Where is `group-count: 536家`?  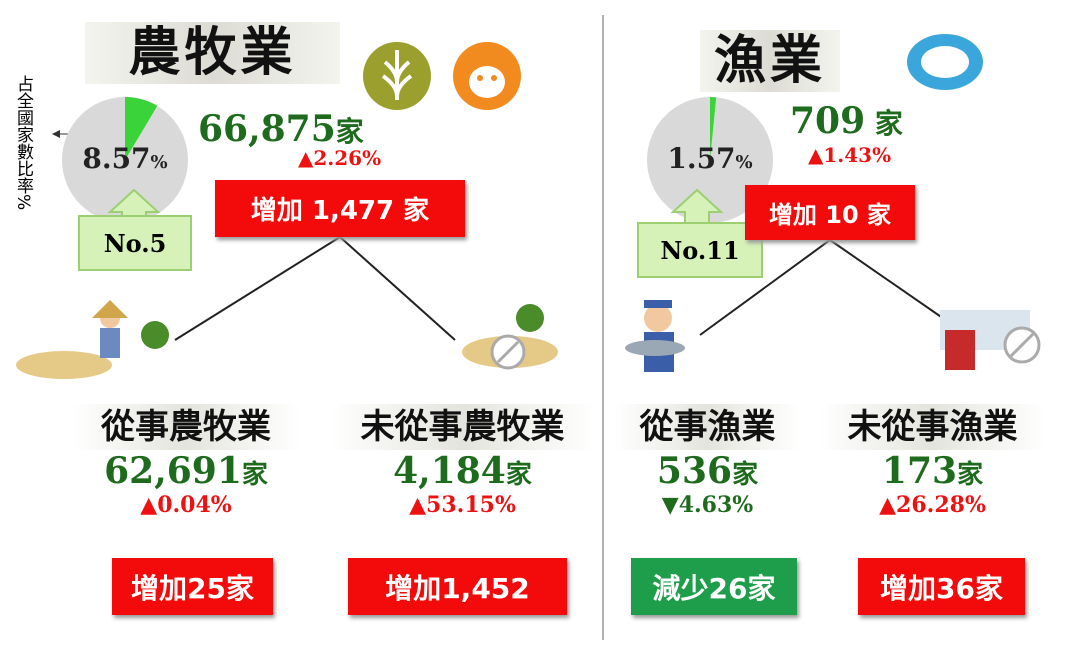
group-count: 536家 is located at coordinates (707, 471).